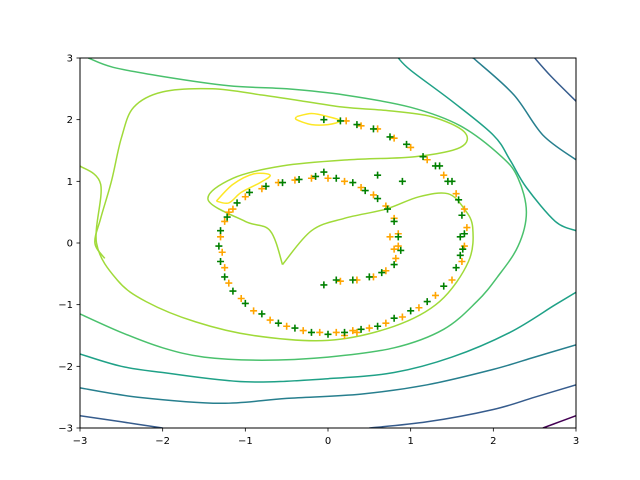  What do you see at coordinates (493, 441) in the screenshot?
I see `x-tick-label-5: 2` at bounding box center [493, 441].